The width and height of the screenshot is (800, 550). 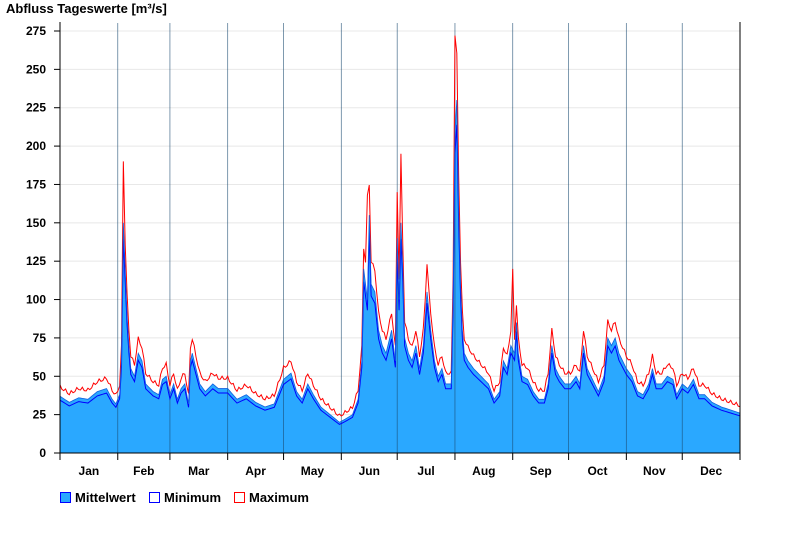 What do you see at coordinates (711, 471) in the screenshot?
I see `month-label: Dec` at bounding box center [711, 471].